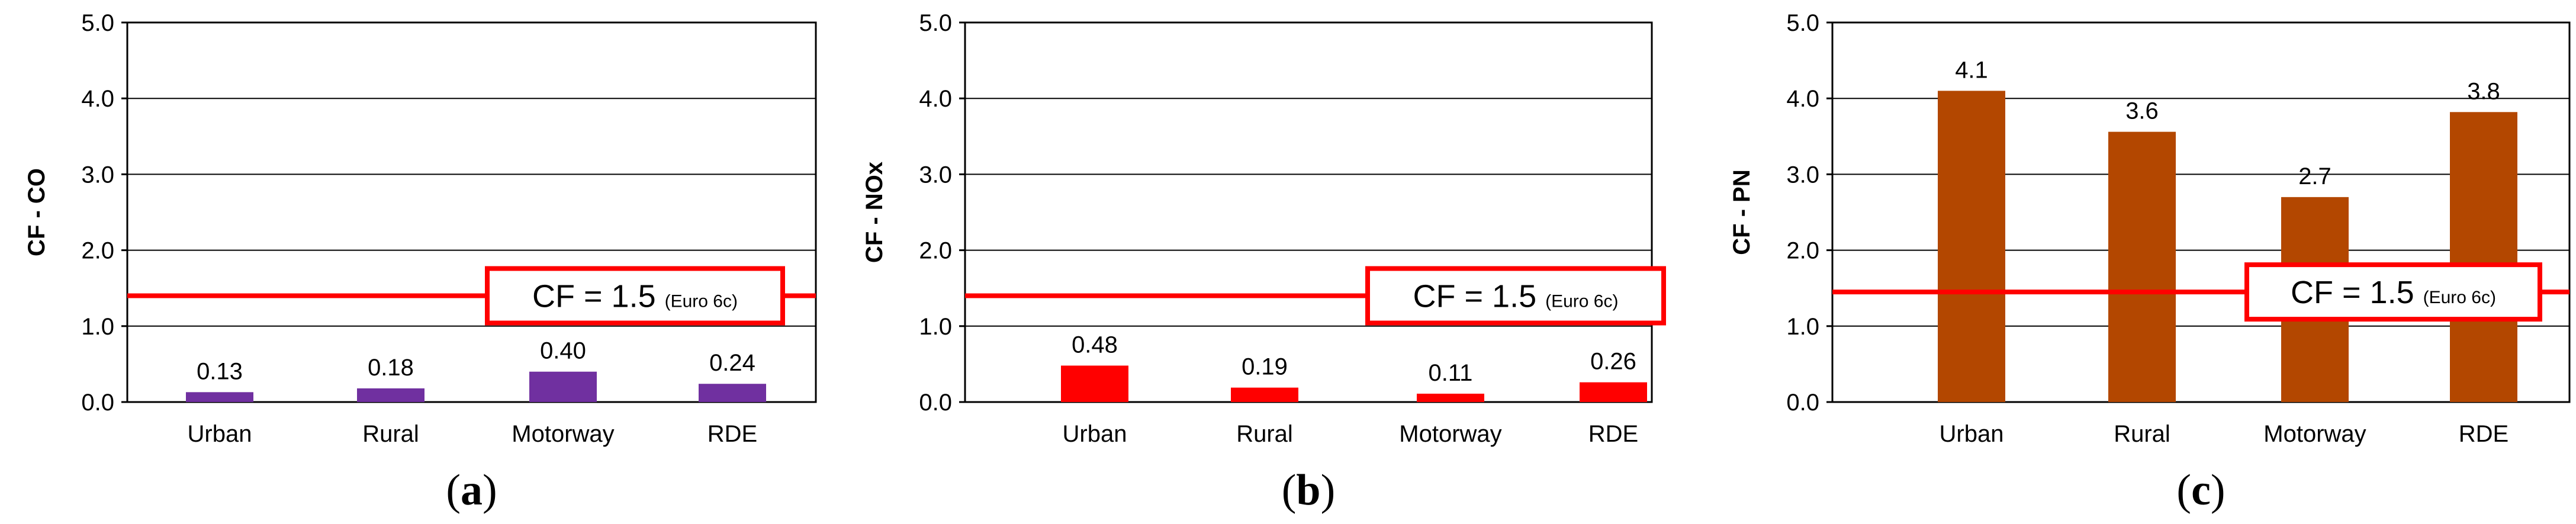 The image size is (2576, 524). What do you see at coordinates (874, 212) in the screenshot?
I see `y-axis-label: CF - NOx` at bounding box center [874, 212].